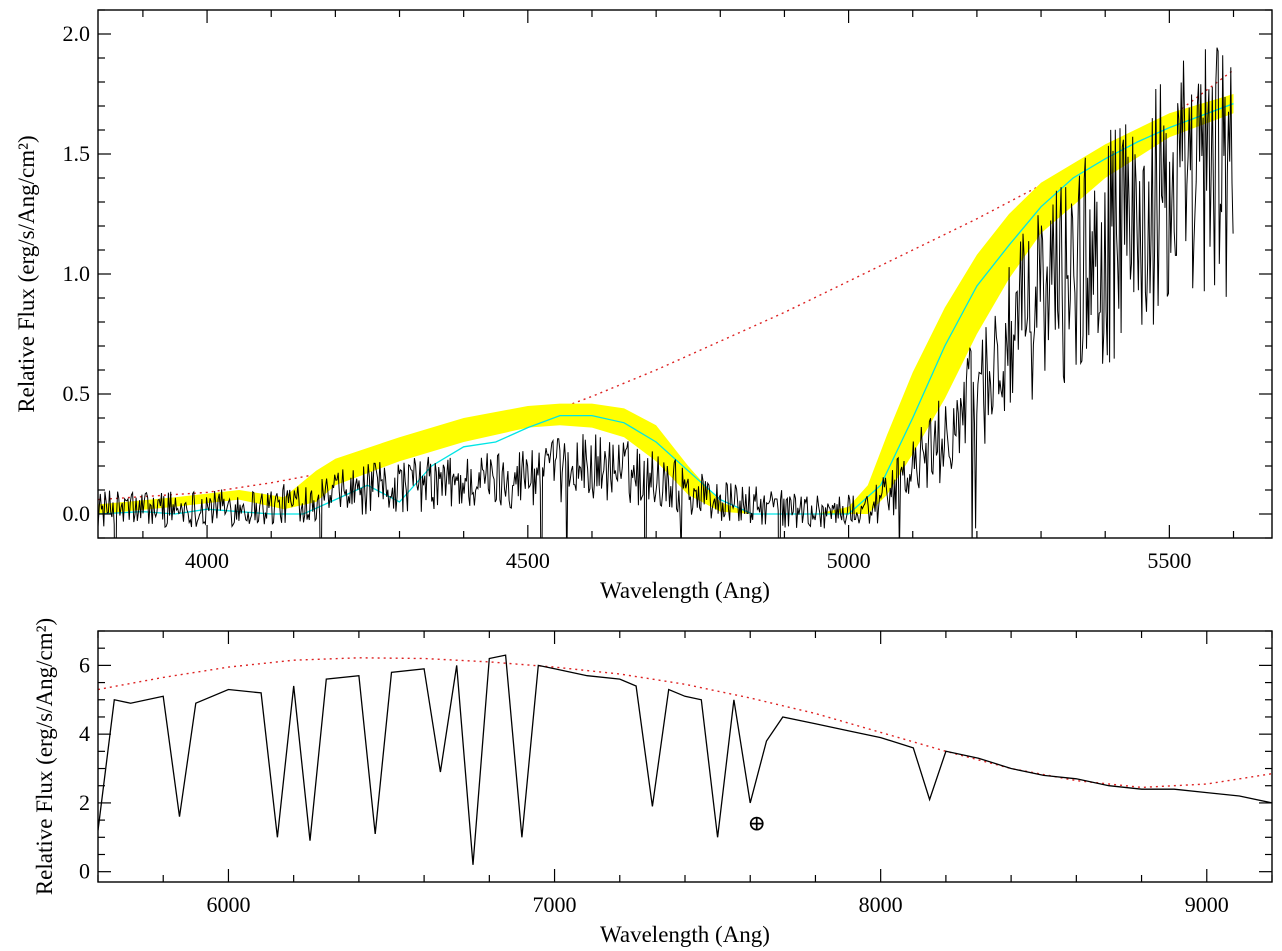  What do you see at coordinates (77, 273) in the screenshot?
I see `y-tick-label: 1.0` at bounding box center [77, 273].